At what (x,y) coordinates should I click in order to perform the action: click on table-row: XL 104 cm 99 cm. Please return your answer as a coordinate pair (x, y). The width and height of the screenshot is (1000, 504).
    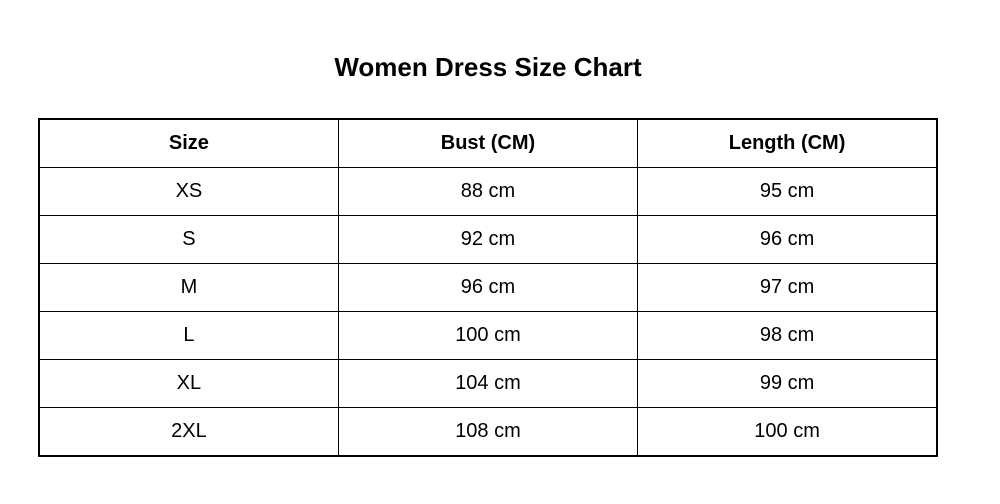
    Looking at the image, I should click on (488, 383).